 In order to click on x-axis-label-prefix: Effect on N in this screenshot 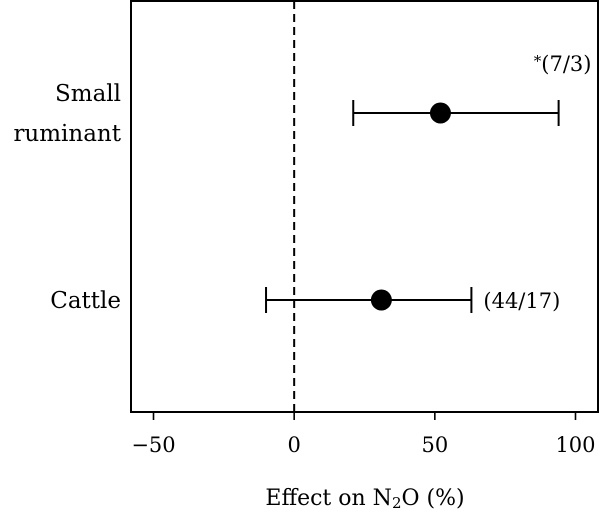, I will do `click(328, 498)`.